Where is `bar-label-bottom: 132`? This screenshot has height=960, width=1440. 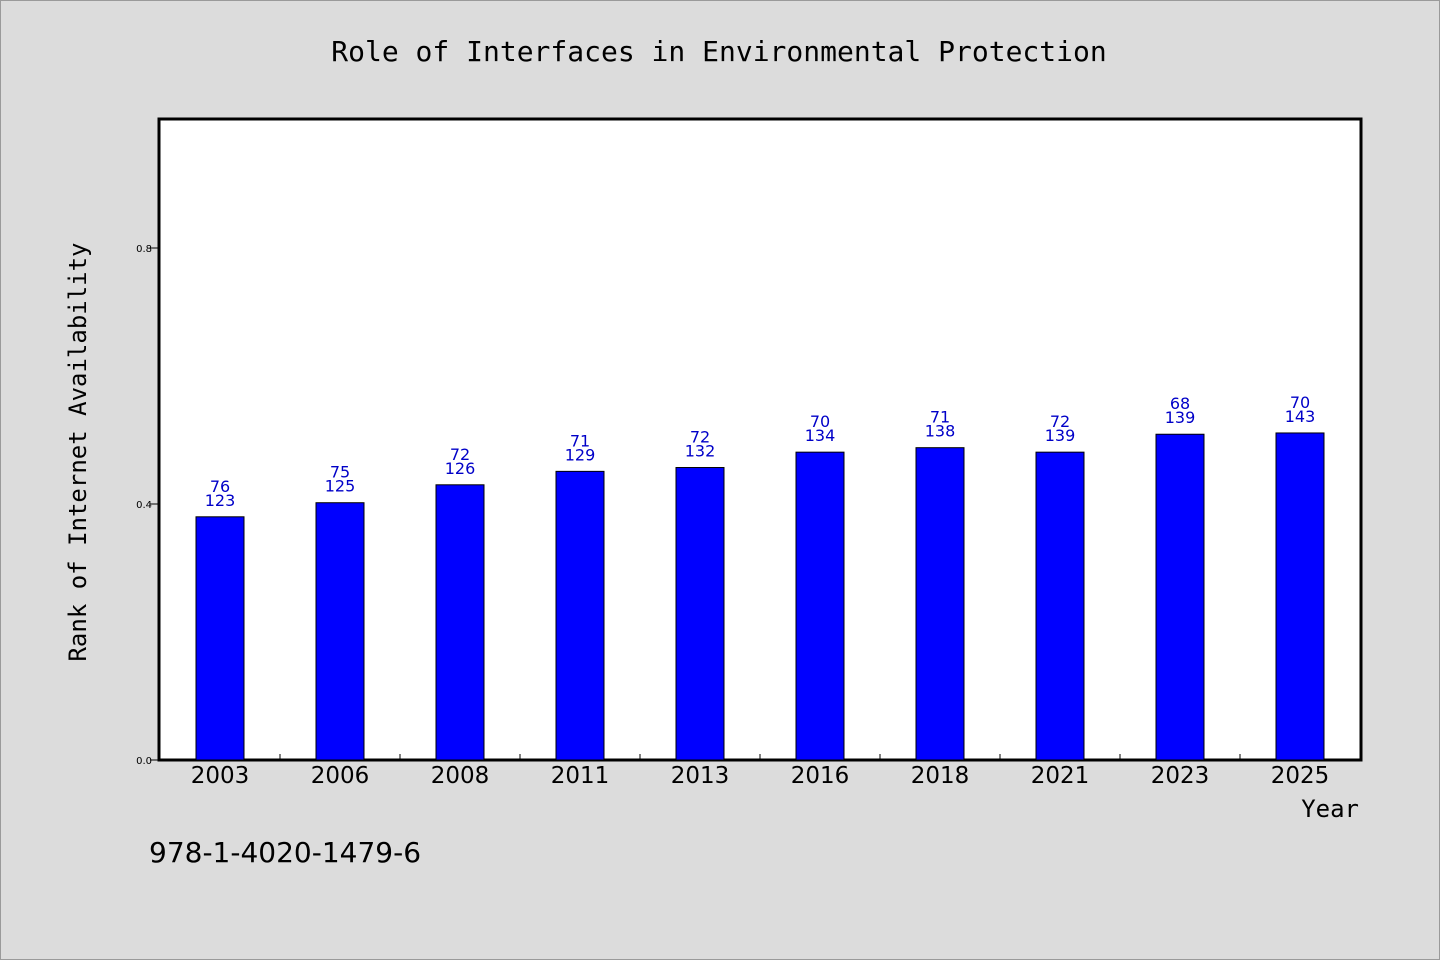 bar-label-bottom: 132 is located at coordinates (700, 451).